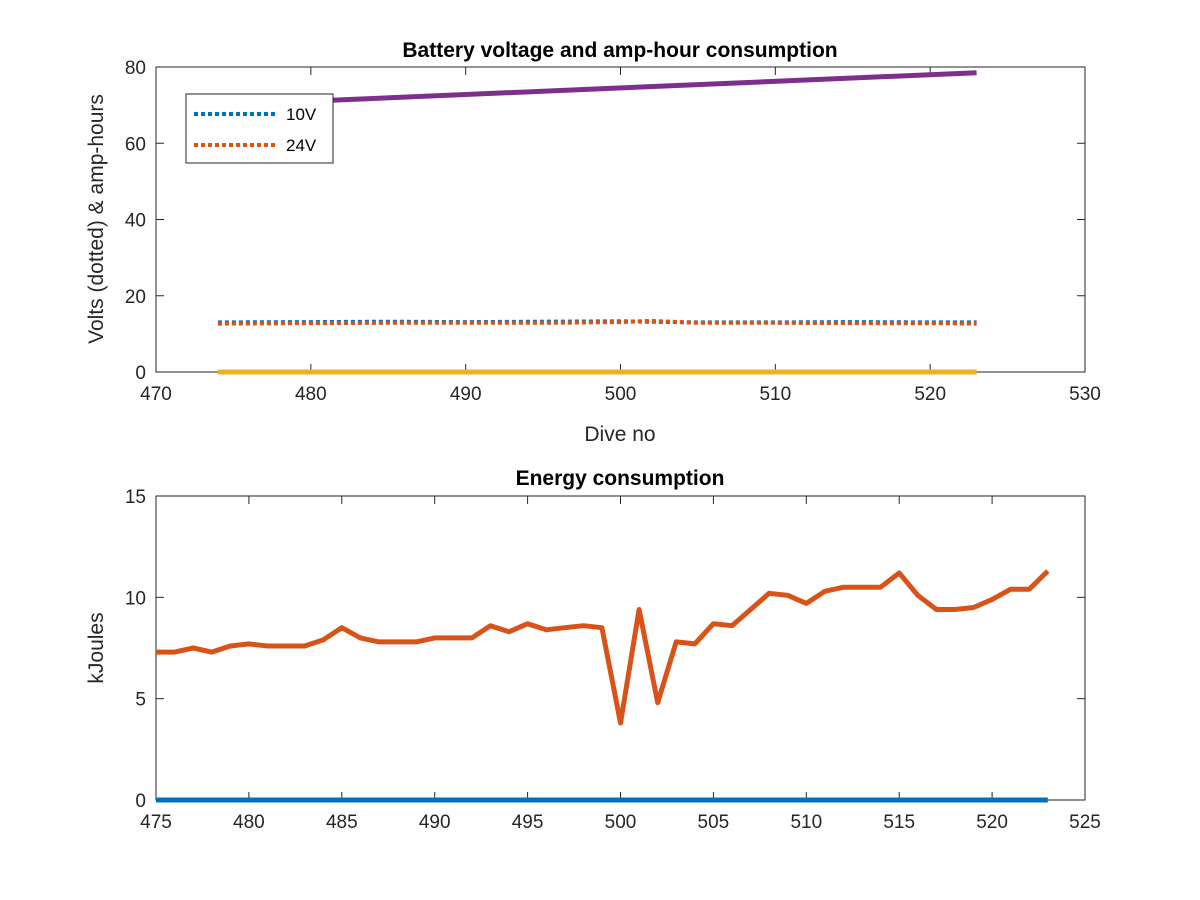  I want to click on x-tick-label: 470, so click(156, 394).